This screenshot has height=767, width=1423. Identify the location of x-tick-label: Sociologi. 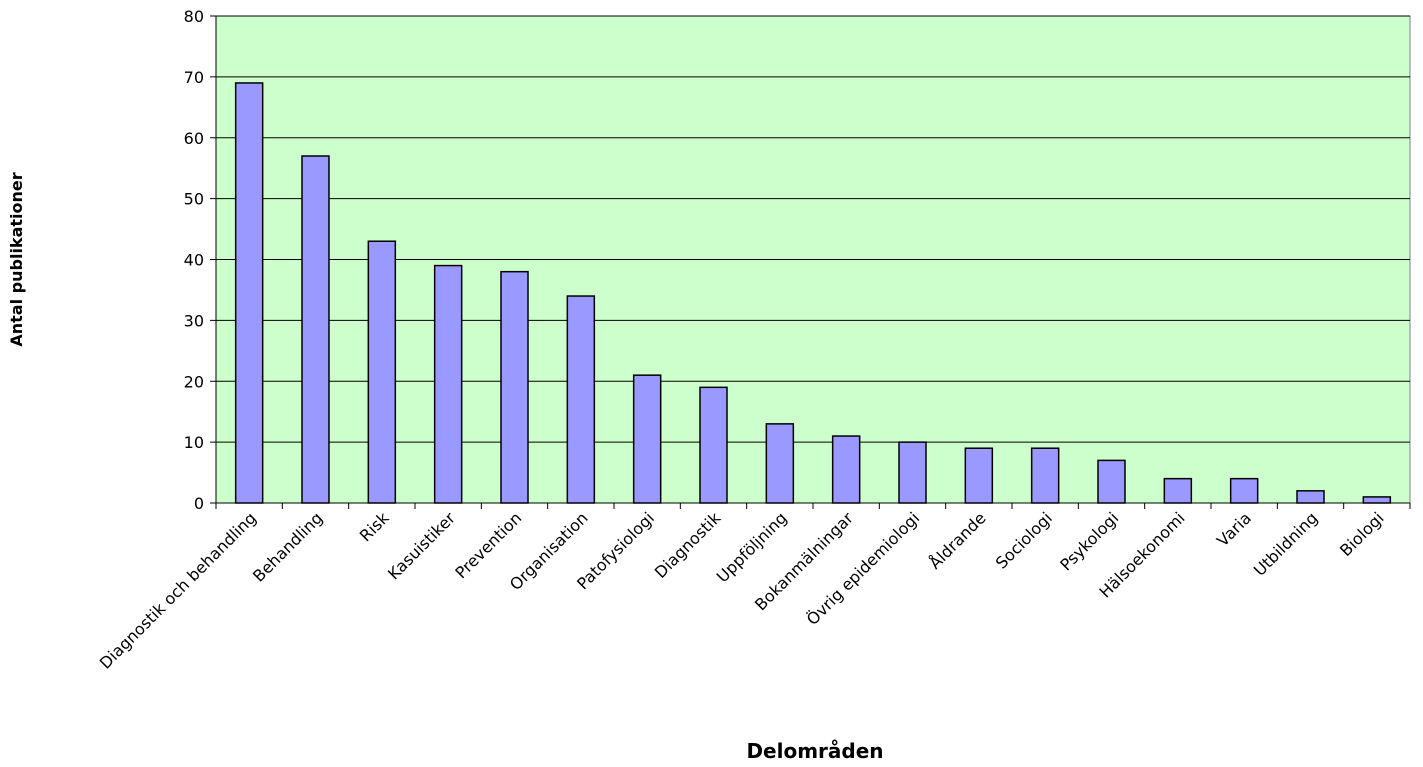
(1024, 540).